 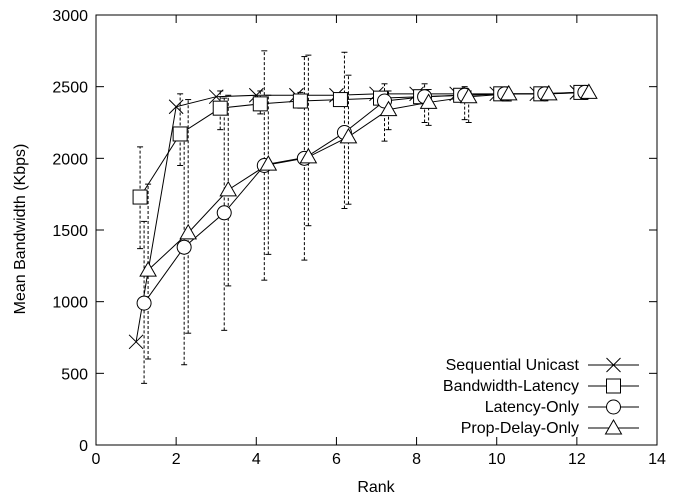 What do you see at coordinates (577, 459) in the screenshot?
I see `x-tick-label: 12` at bounding box center [577, 459].